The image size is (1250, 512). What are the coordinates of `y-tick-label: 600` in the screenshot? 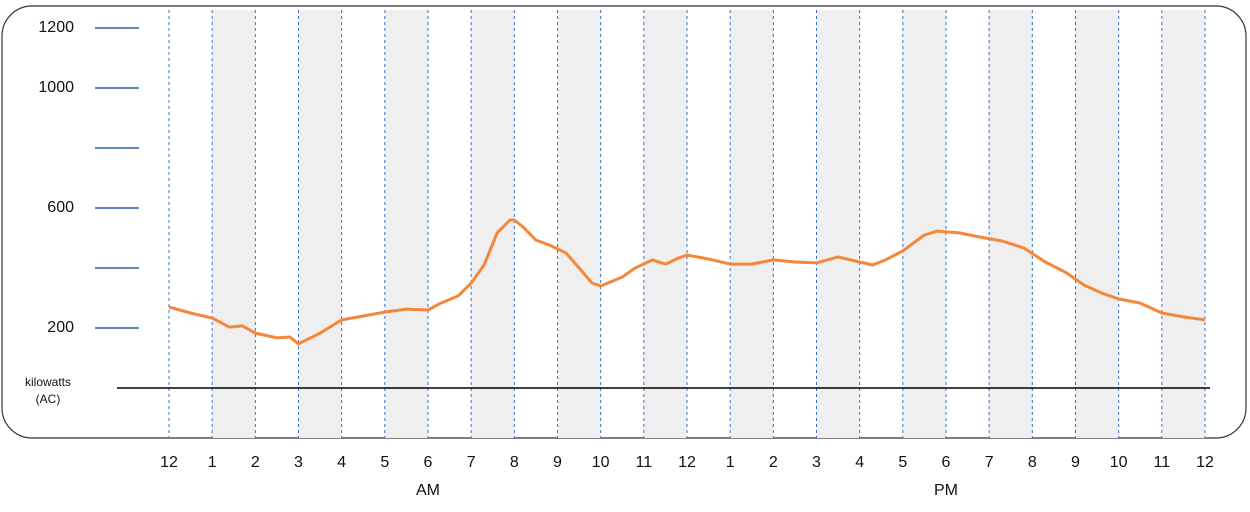 It's located at (60, 207).